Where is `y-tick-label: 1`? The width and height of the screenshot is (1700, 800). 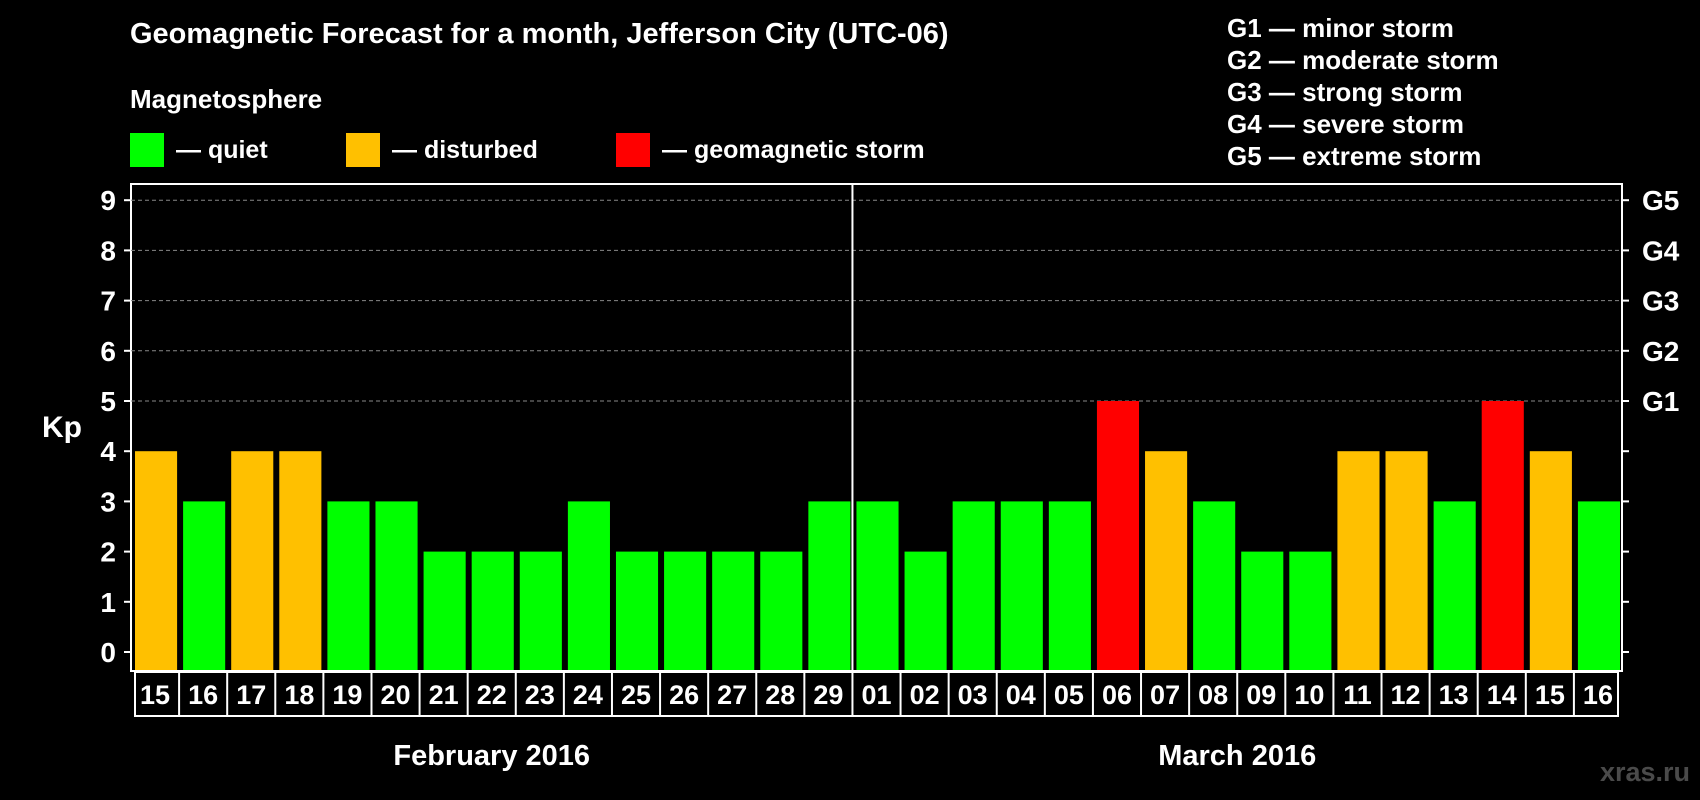
y-tick-label: 1 is located at coordinates (108, 602).